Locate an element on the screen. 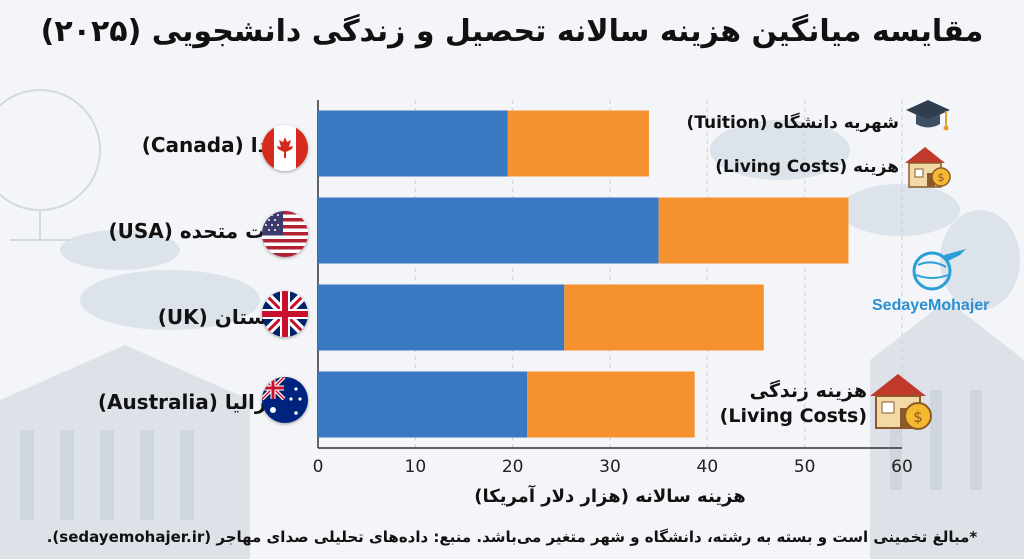 This screenshot has width=1024, height=559. house-coin-icon: $ is located at coordinates (928, 167).